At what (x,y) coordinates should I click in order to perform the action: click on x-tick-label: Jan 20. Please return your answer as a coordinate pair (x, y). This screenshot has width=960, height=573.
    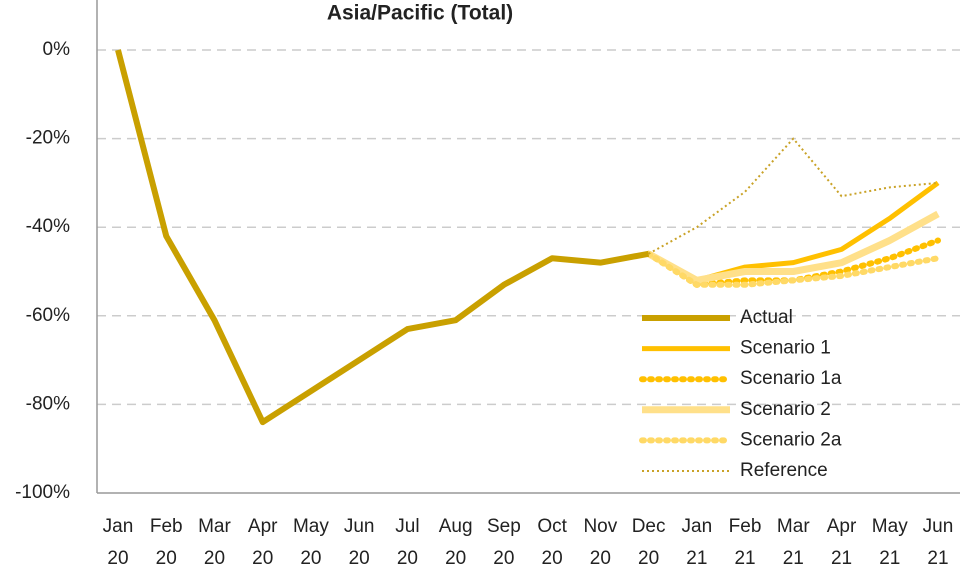
    Looking at the image, I should click on (118, 542).